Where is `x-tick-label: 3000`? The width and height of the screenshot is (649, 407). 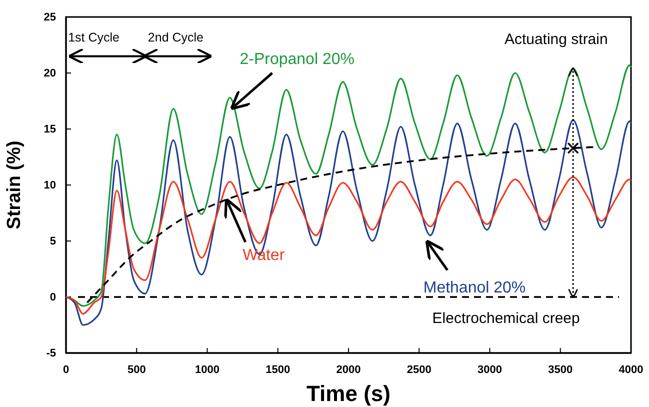
x-tick-label: 3000 is located at coordinates (490, 370).